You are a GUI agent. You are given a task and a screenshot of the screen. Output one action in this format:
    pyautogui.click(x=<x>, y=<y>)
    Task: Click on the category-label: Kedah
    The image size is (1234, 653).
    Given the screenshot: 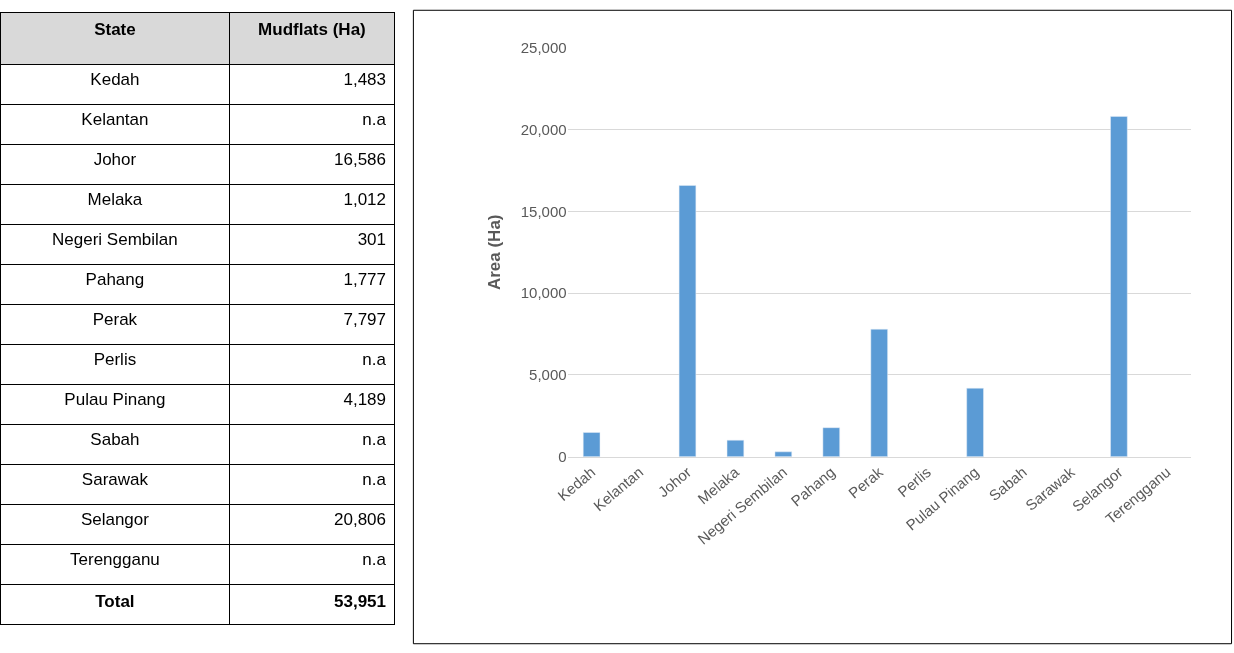 What is the action you would take?
    pyautogui.click(x=115, y=79)
    